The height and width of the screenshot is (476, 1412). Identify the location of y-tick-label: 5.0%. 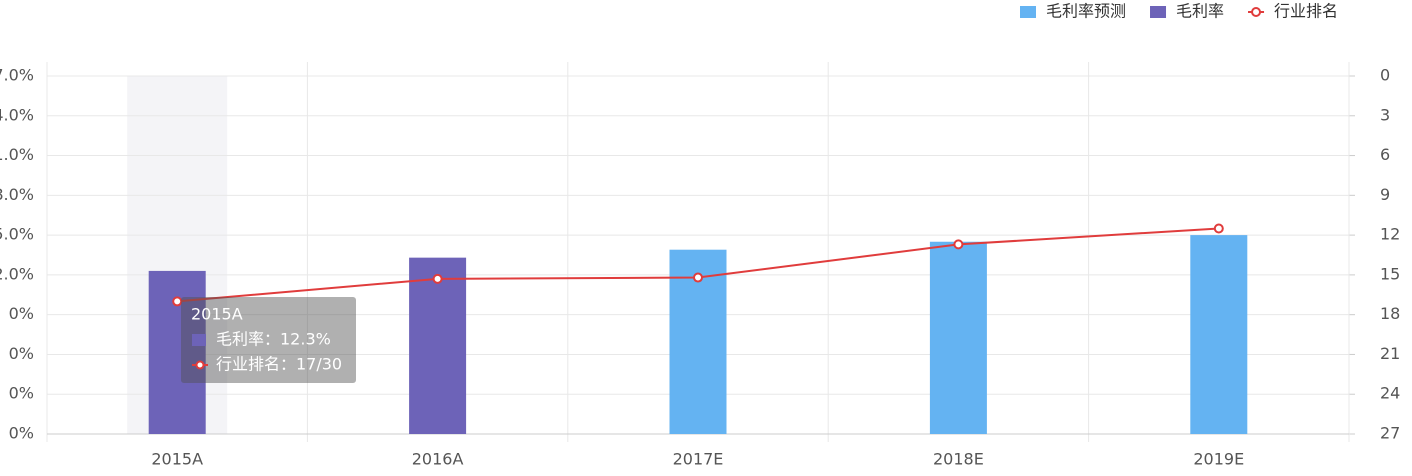
(17, 234).